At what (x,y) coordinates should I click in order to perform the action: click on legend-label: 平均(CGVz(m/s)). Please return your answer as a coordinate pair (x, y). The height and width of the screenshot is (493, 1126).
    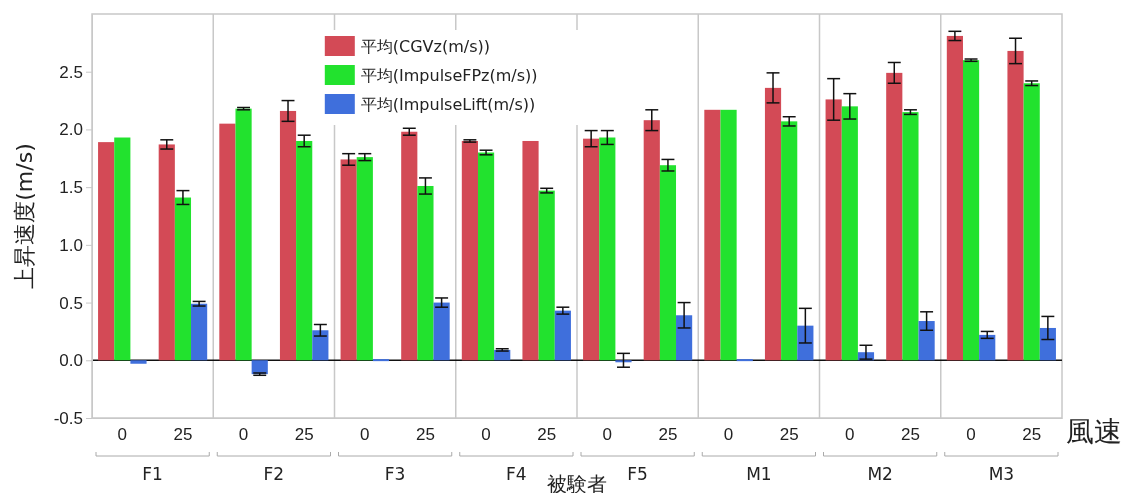
    Looking at the image, I should click on (425, 46).